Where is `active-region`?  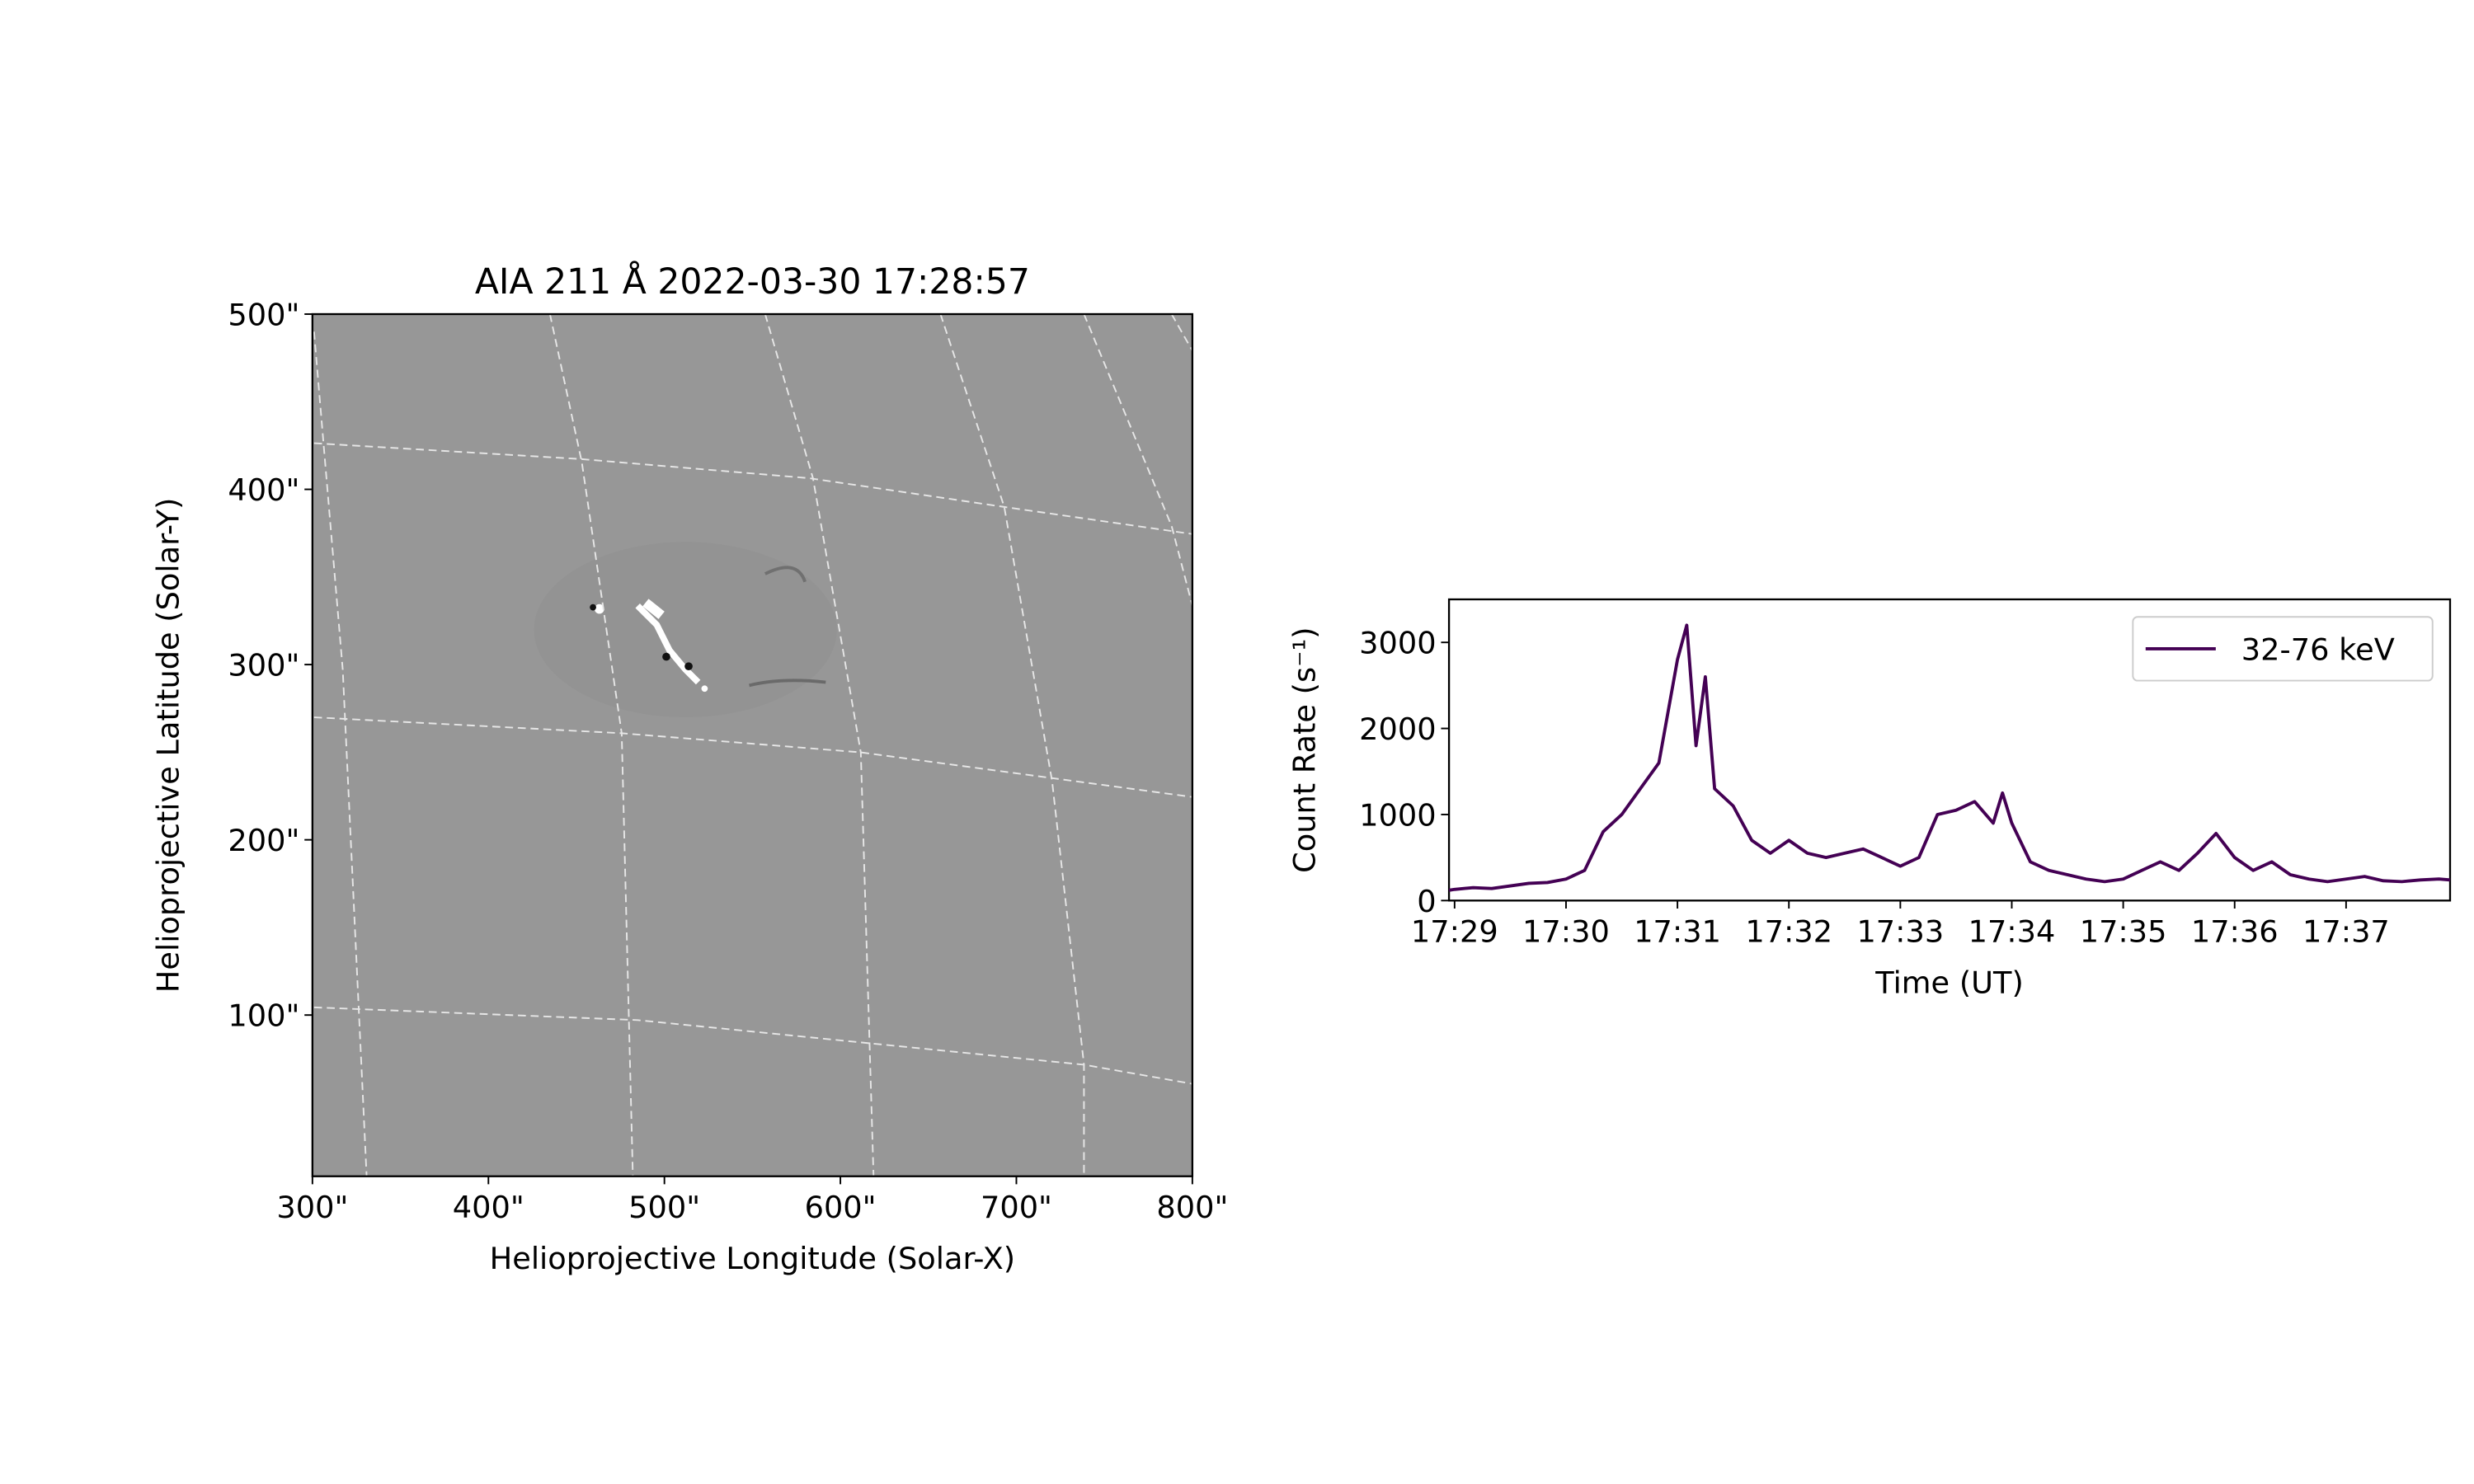 active-region is located at coordinates (685, 630).